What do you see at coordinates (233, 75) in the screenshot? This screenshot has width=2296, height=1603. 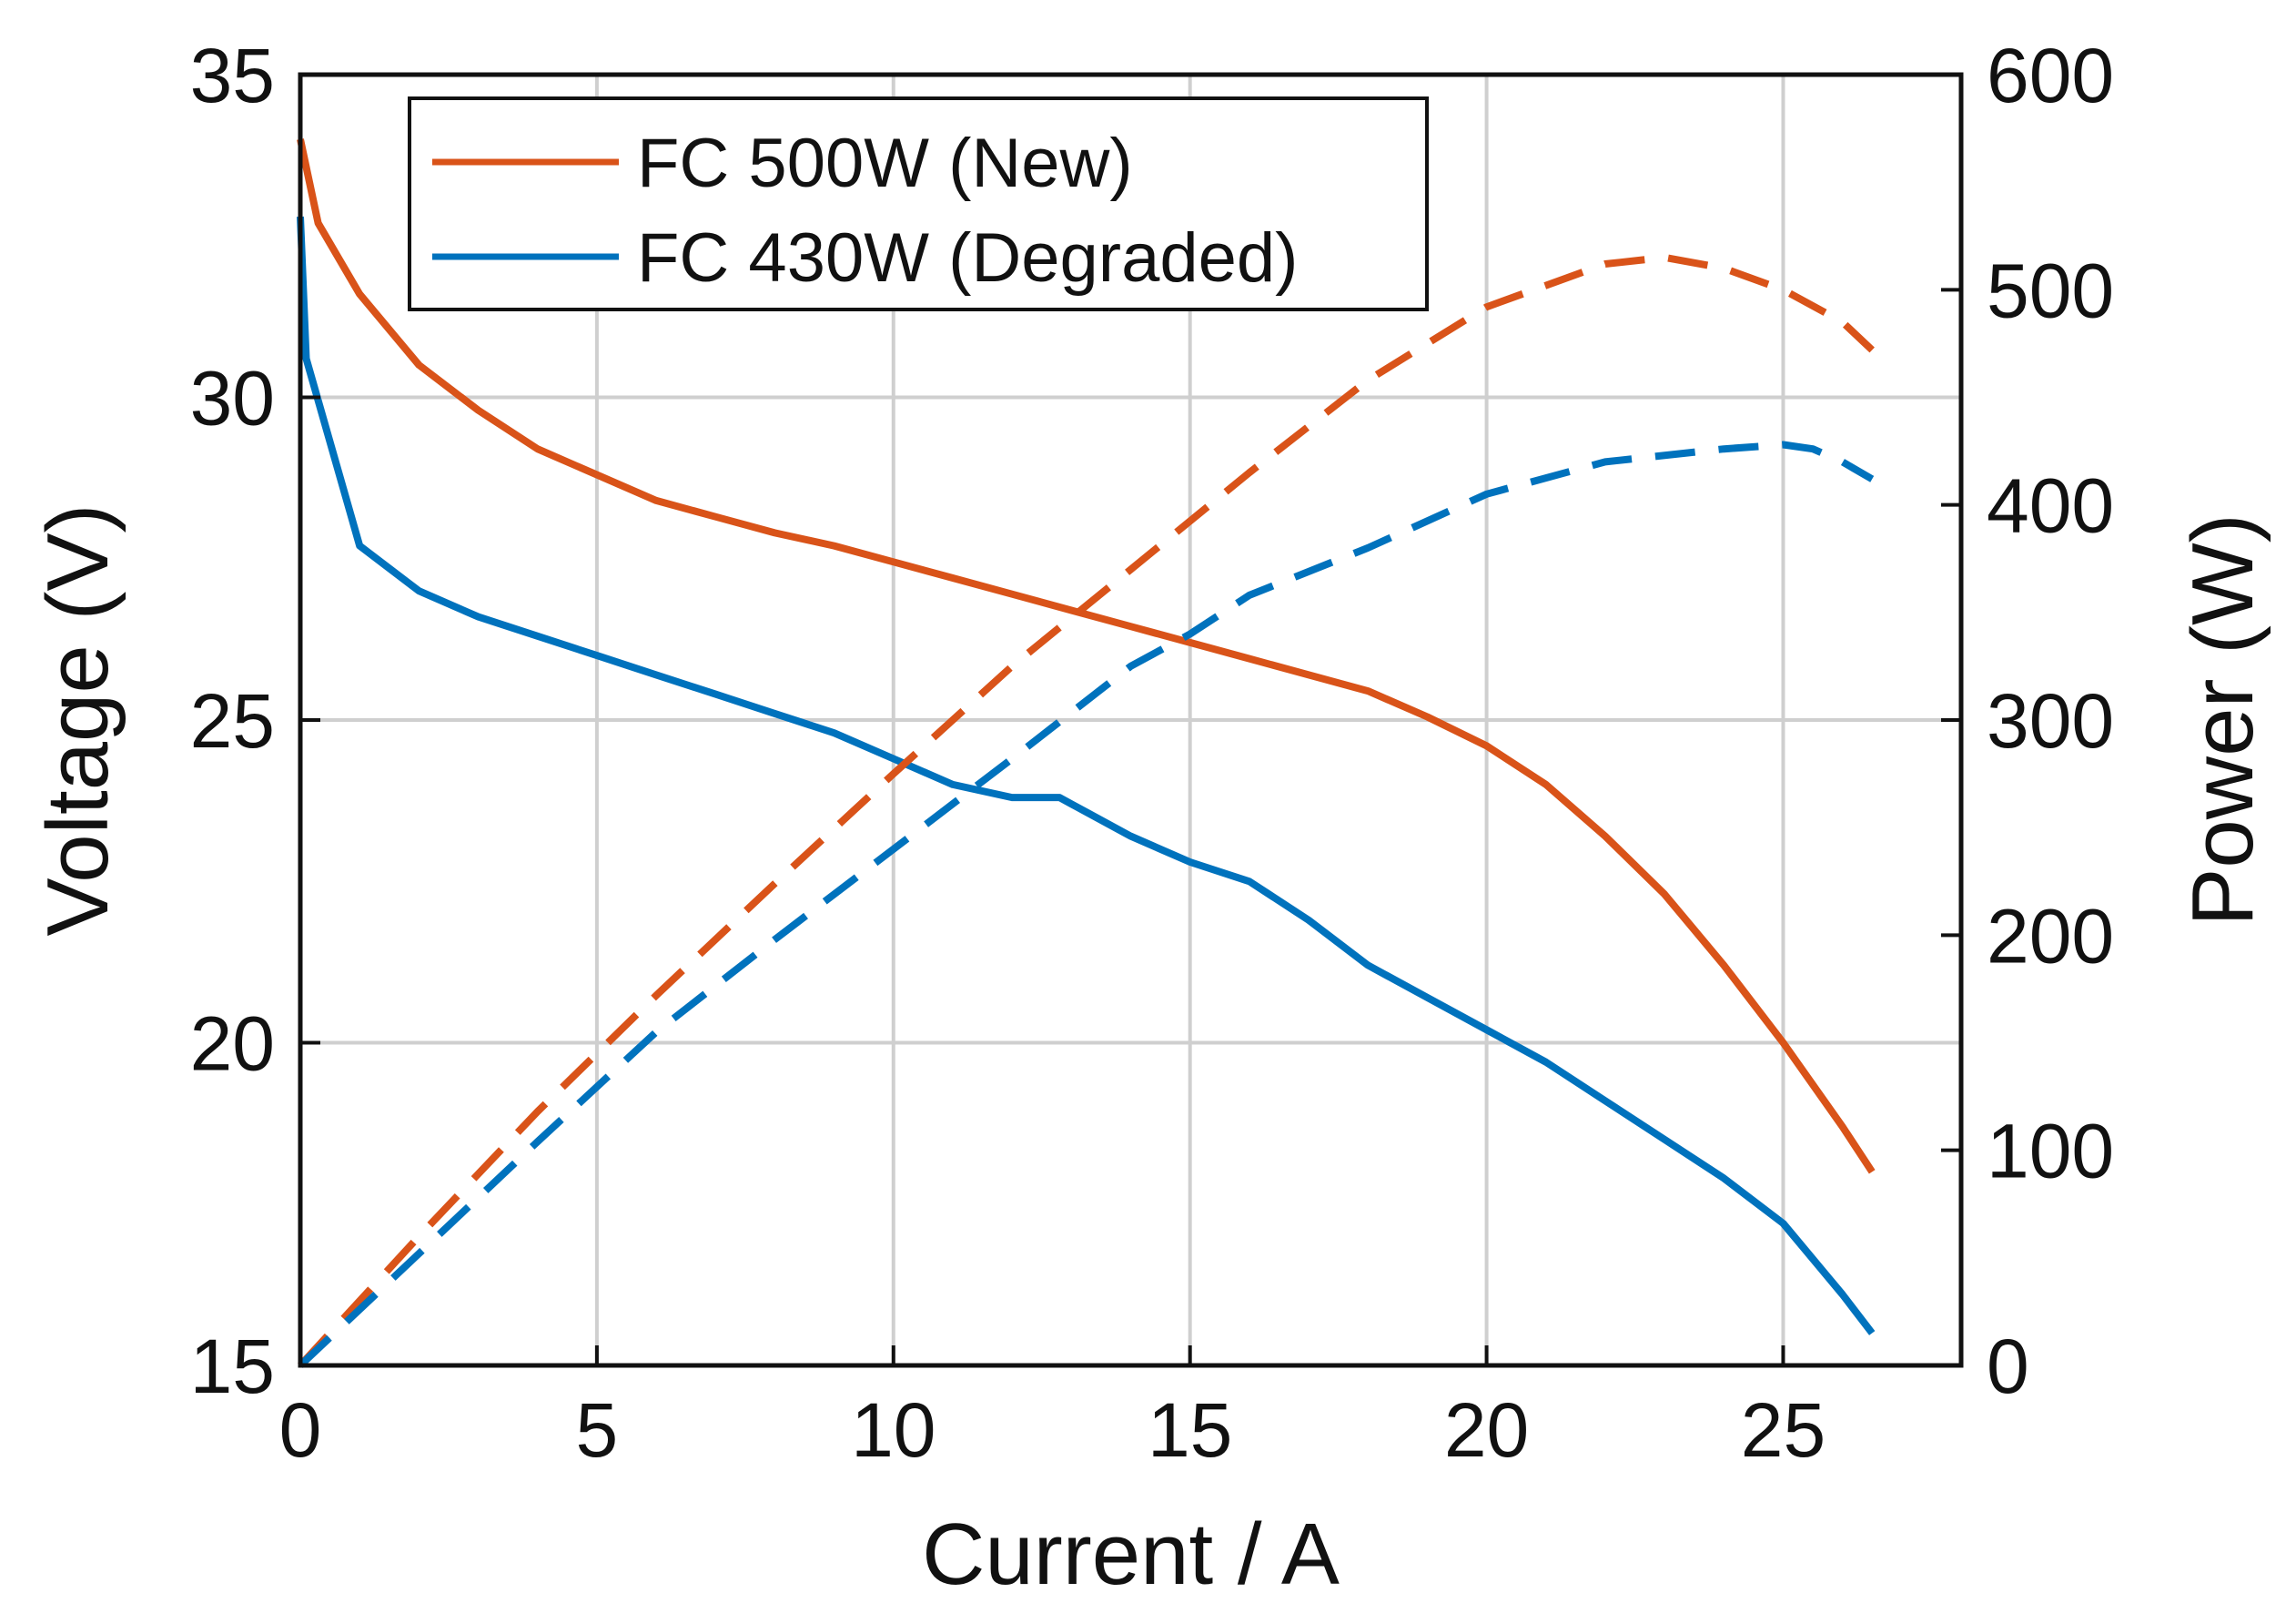 I see `left-y-tick-label: 35` at bounding box center [233, 75].